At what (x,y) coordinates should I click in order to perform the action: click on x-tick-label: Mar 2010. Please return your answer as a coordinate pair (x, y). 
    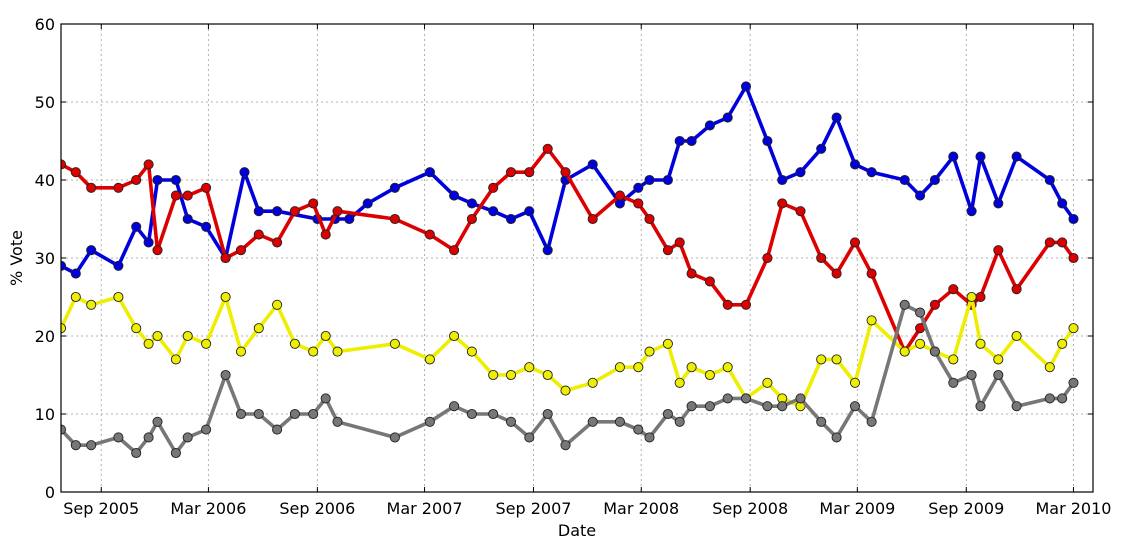
    Looking at the image, I should click on (1073, 508).